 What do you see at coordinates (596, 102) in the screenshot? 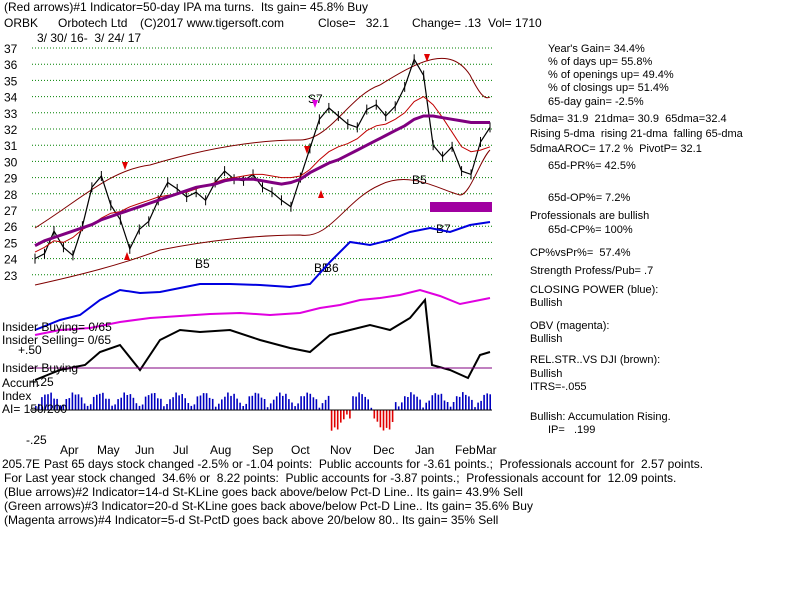
I see `gain-65: 65-day gain= -2.5%` at bounding box center [596, 102].